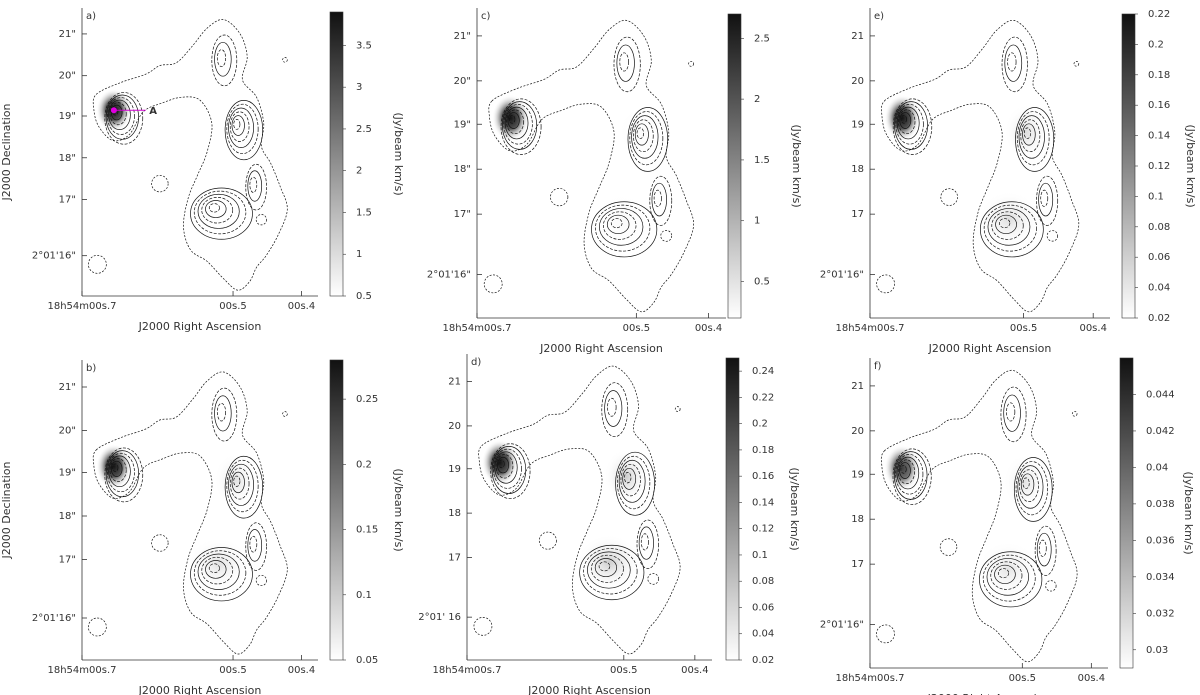  Describe the element at coordinates (1159, 136) in the screenshot. I see `colorbar-tick-label: 0.14` at that location.